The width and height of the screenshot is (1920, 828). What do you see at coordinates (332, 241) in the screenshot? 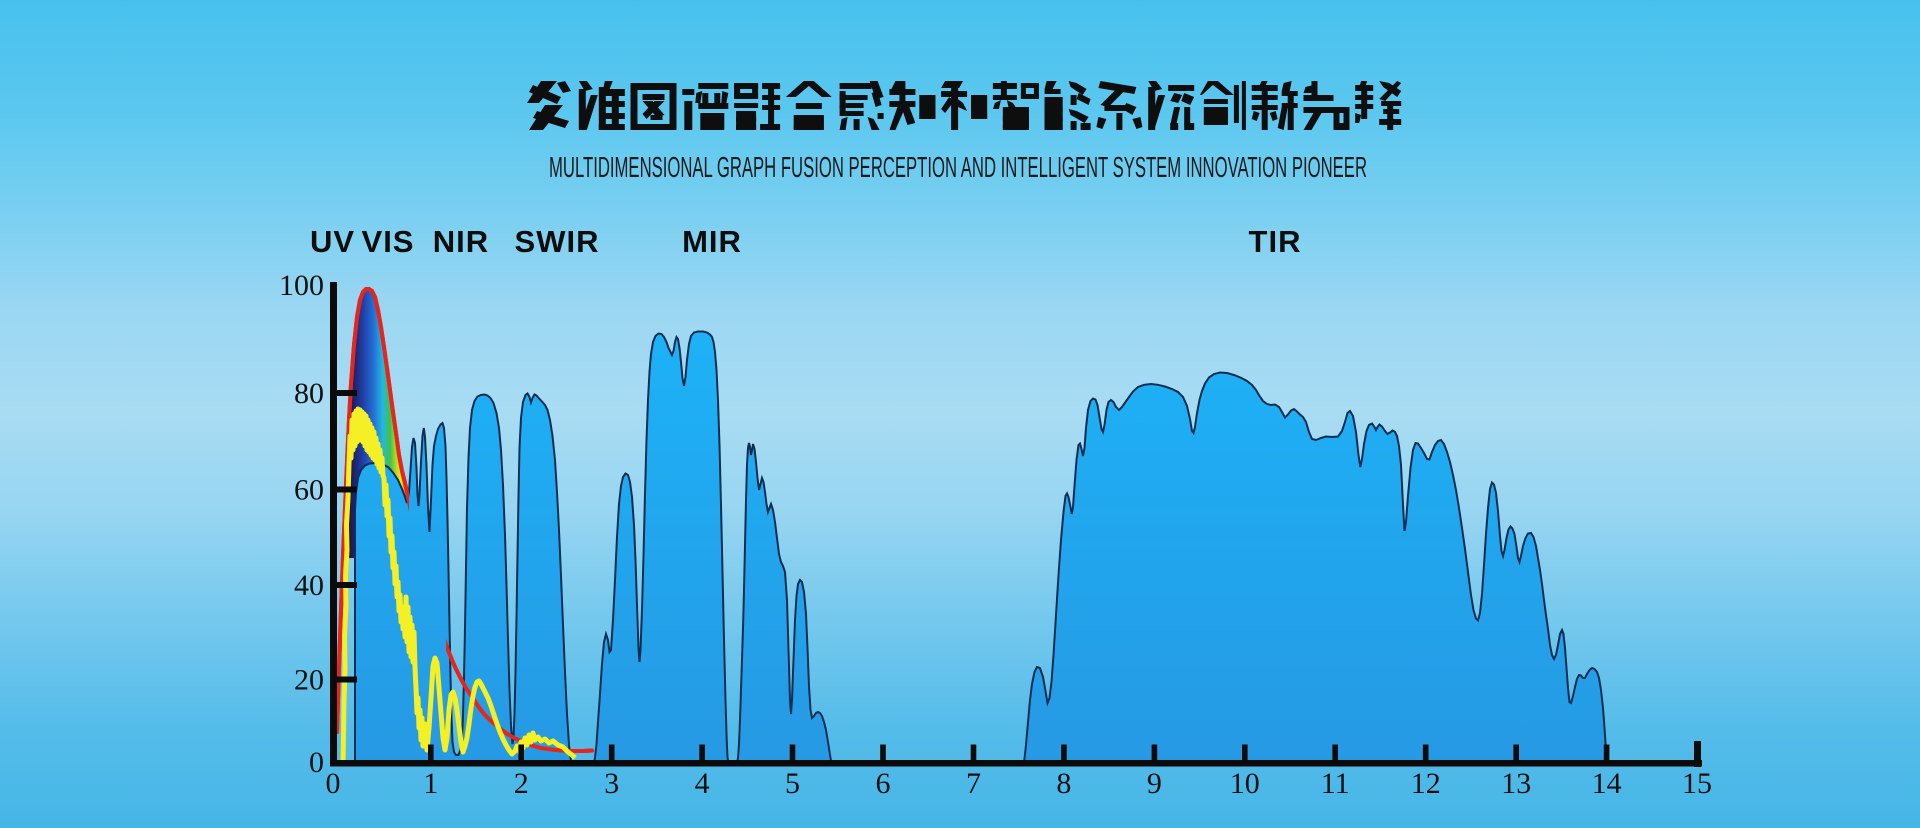
I see `svg-text: UV` at bounding box center [332, 241].